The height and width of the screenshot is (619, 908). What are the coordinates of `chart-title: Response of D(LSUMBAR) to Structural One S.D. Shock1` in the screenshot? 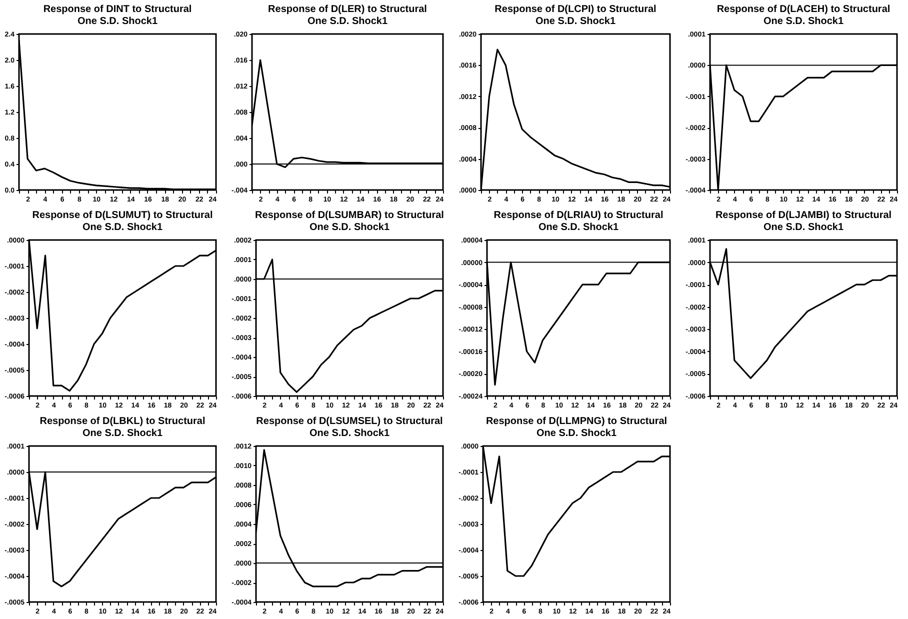 It's located at (349, 221).